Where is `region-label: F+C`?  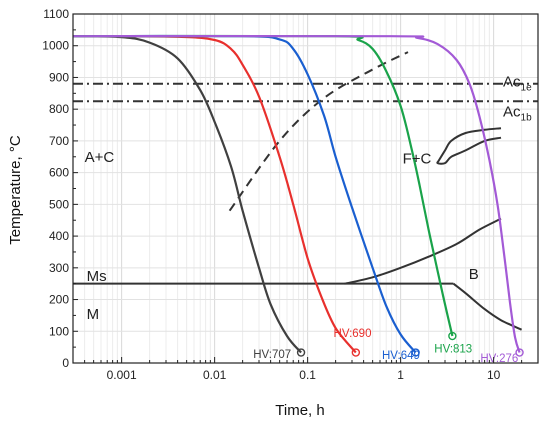
region-label: F+C is located at coordinates (417, 158).